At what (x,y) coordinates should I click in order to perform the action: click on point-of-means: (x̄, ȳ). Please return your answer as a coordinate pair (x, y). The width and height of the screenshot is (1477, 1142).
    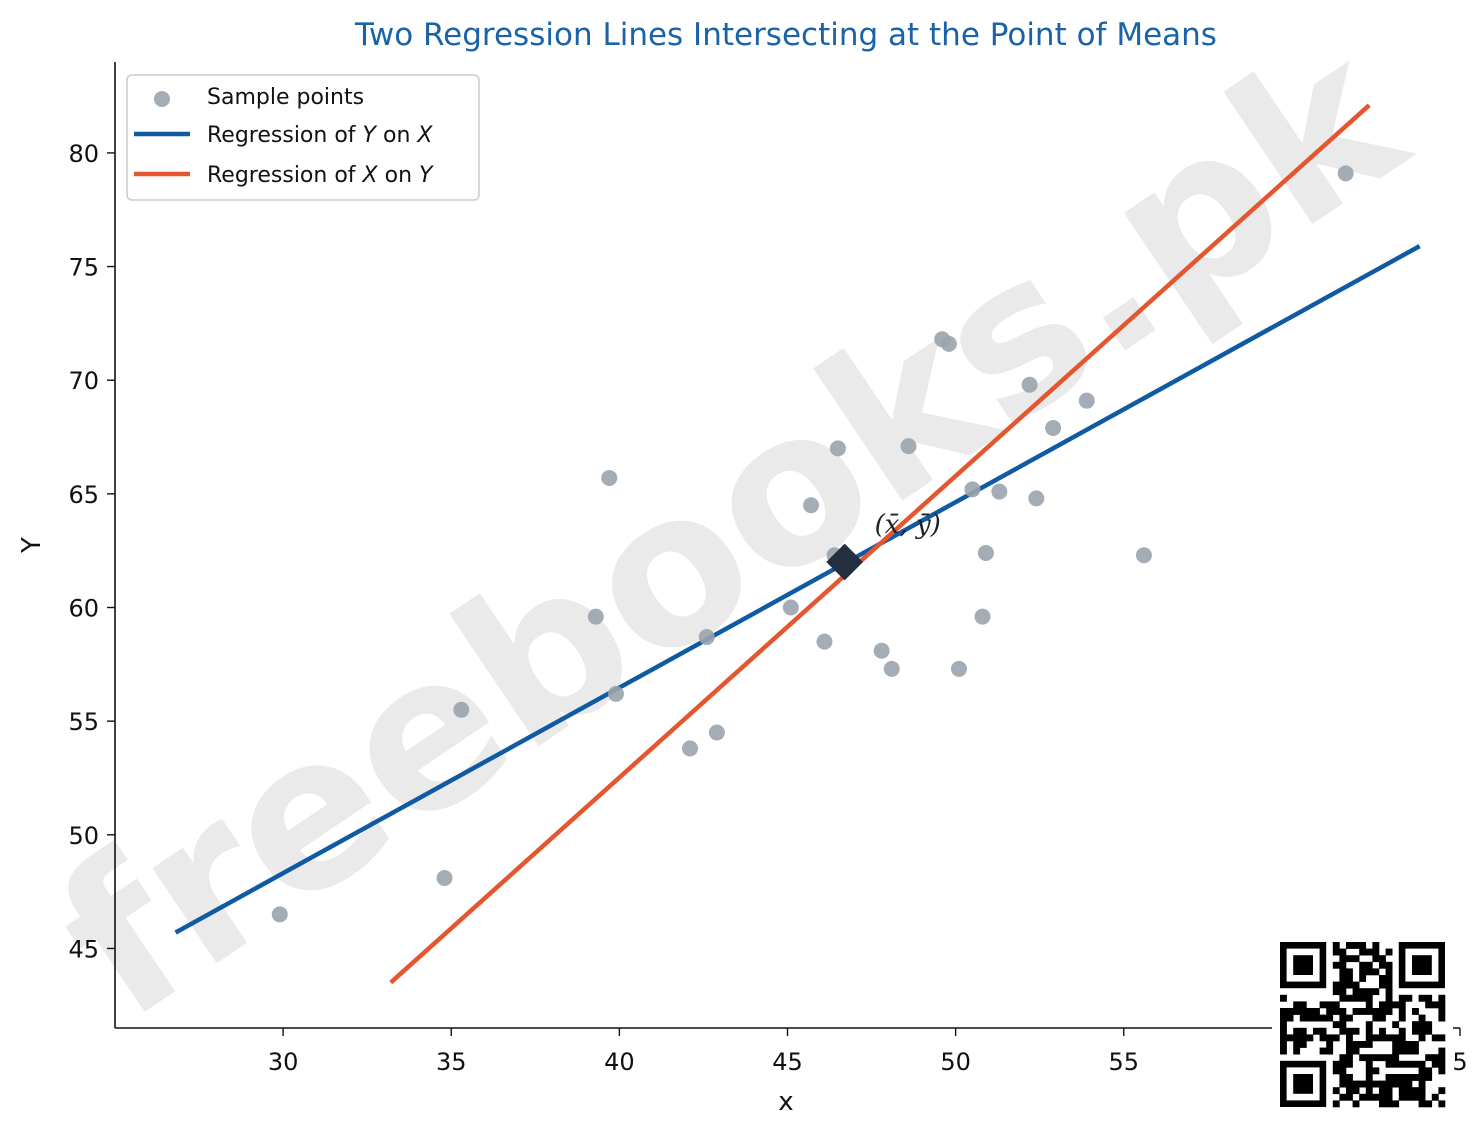
    Looking at the image, I should click on (883, 545).